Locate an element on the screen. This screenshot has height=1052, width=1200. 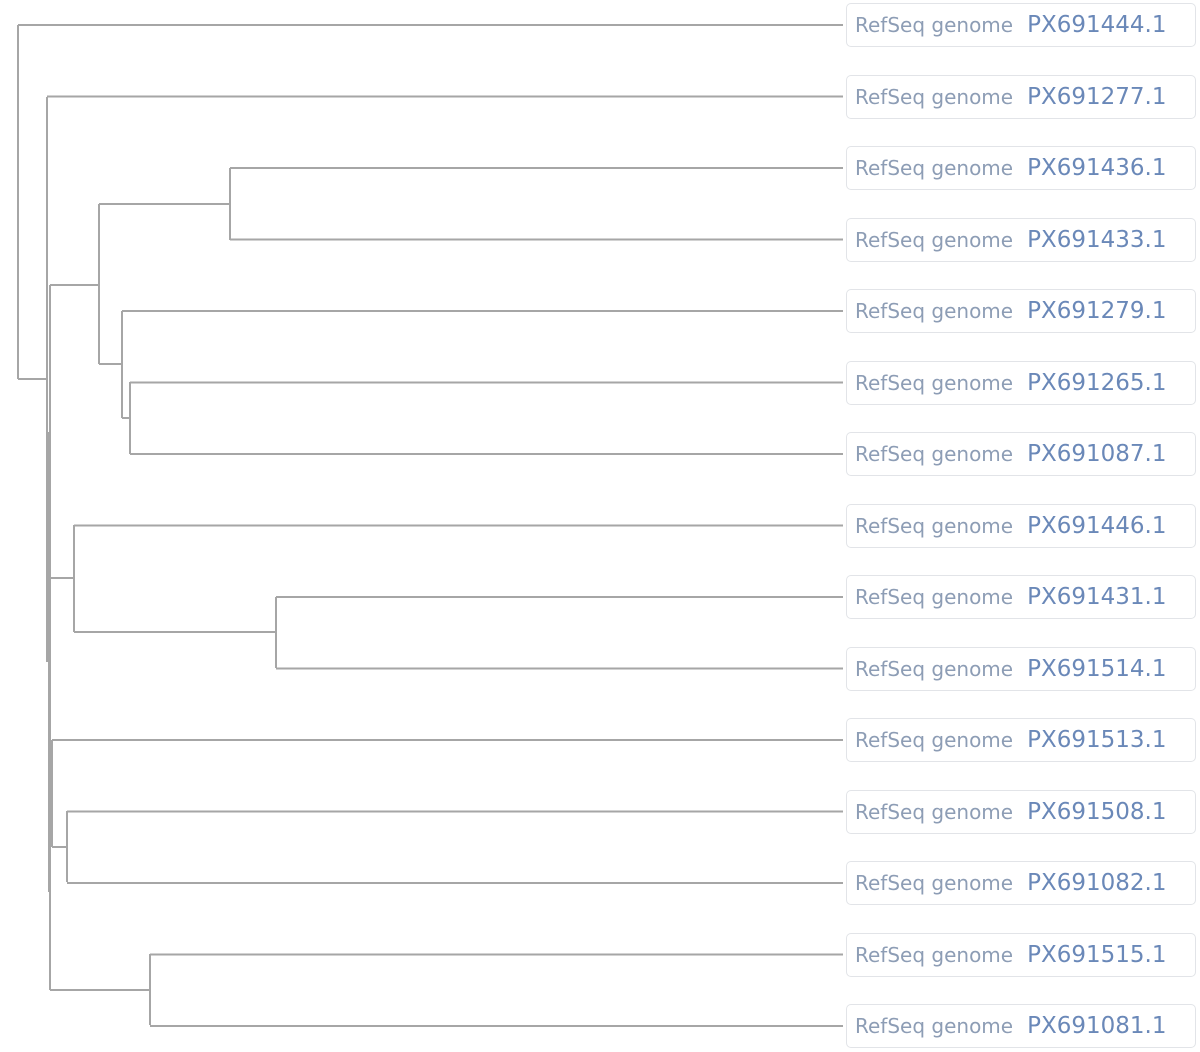
leaf-accession-link: PX691431.1 is located at coordinates (1097, 597).